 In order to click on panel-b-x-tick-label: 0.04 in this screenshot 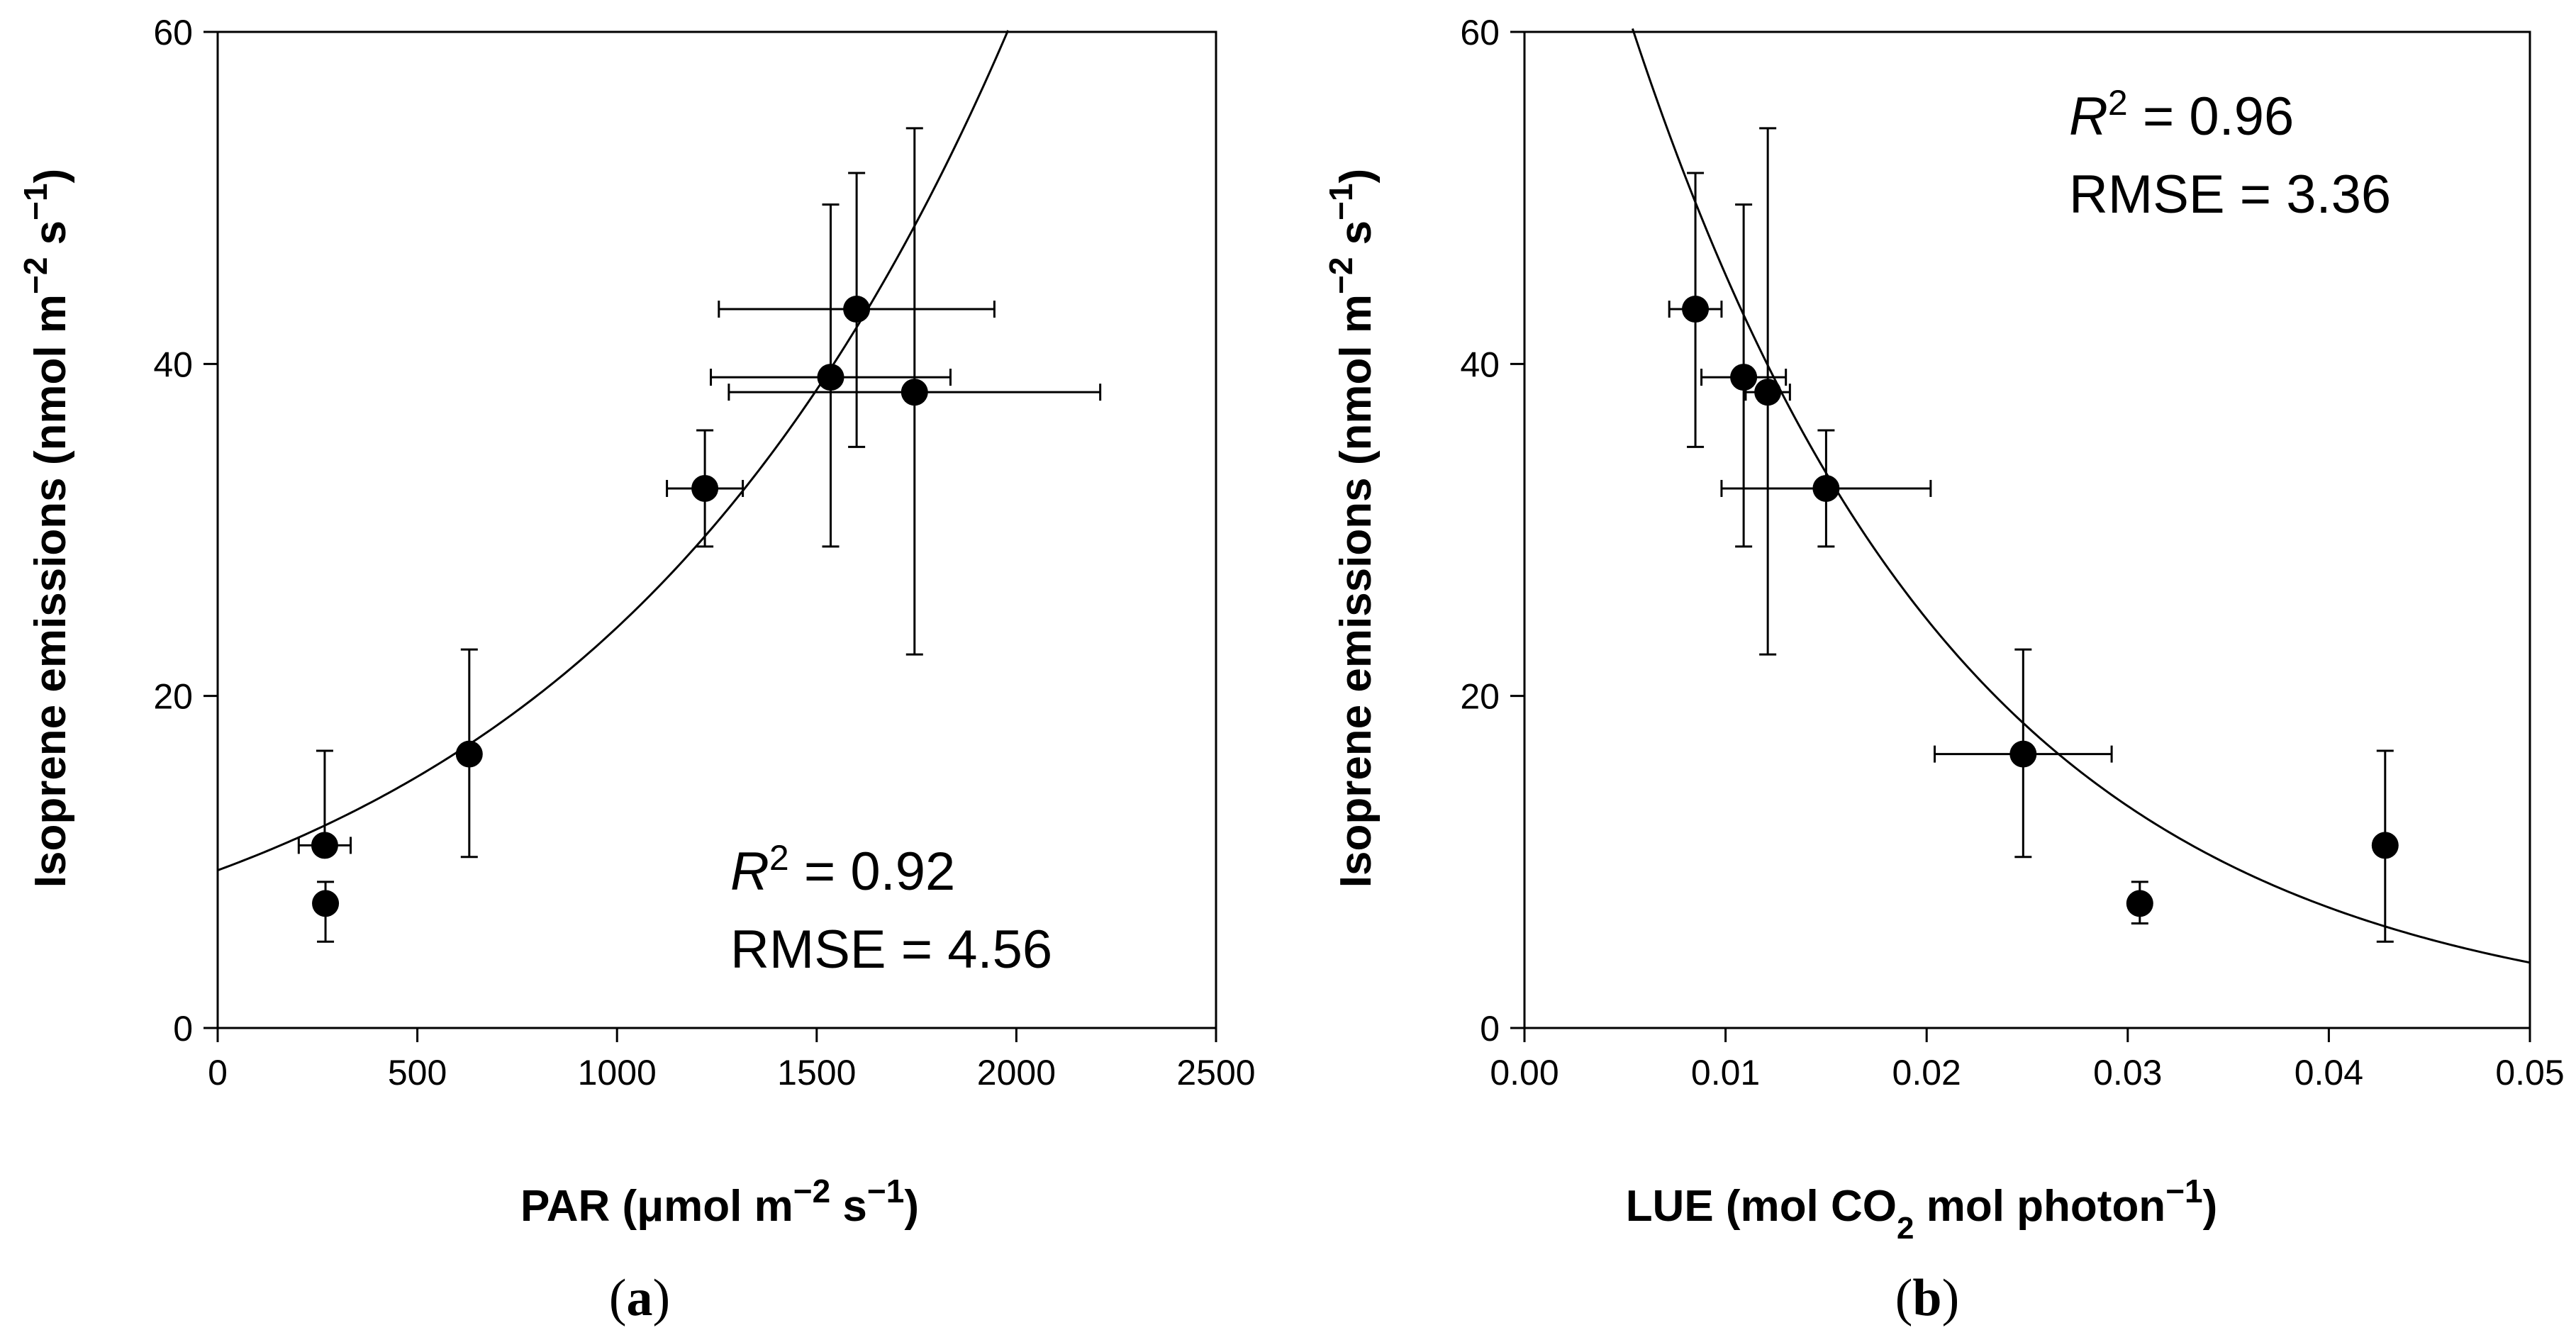, I will do `click(2329, 1072)`.